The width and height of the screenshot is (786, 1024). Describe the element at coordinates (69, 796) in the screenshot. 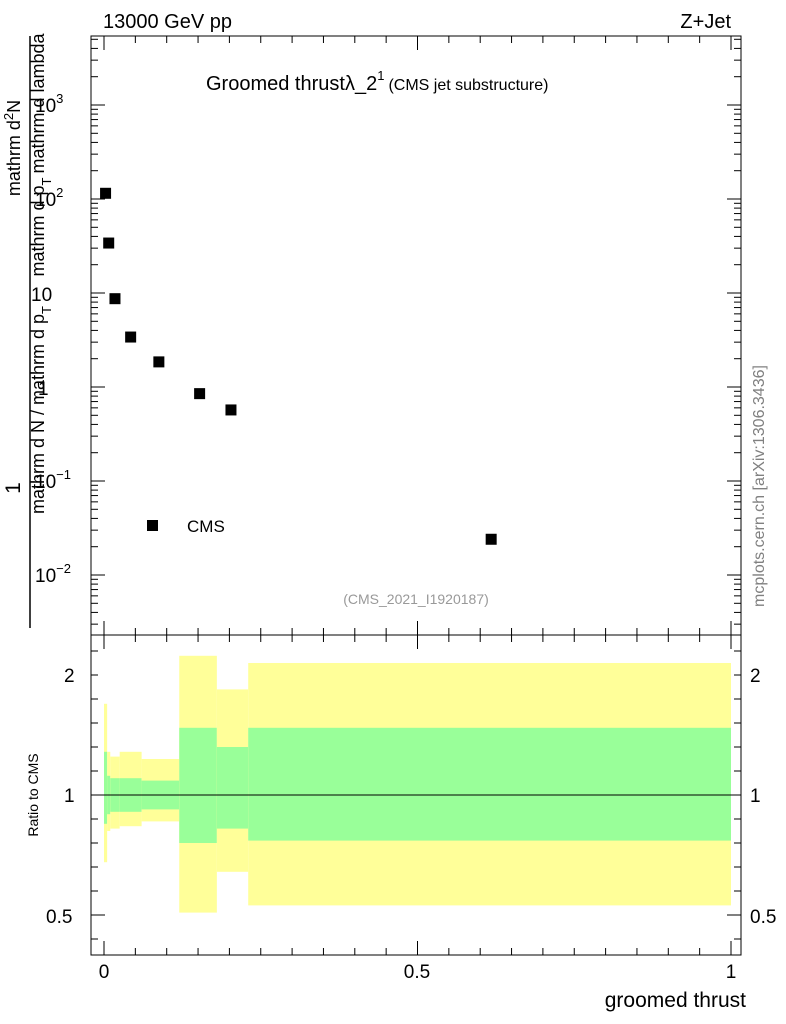

I see `ratio-tick-1-left: 1` at that location.